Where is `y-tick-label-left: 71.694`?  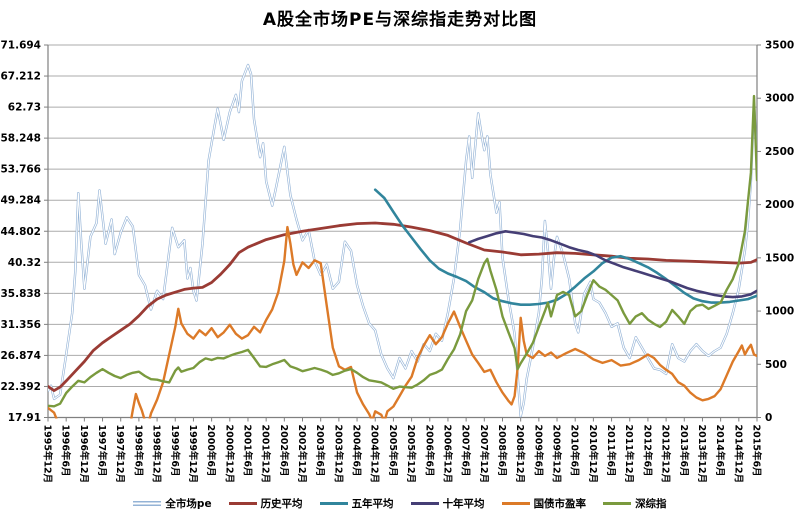
y-tick-label-left: 71.694 is located at coordinates (20, 46).